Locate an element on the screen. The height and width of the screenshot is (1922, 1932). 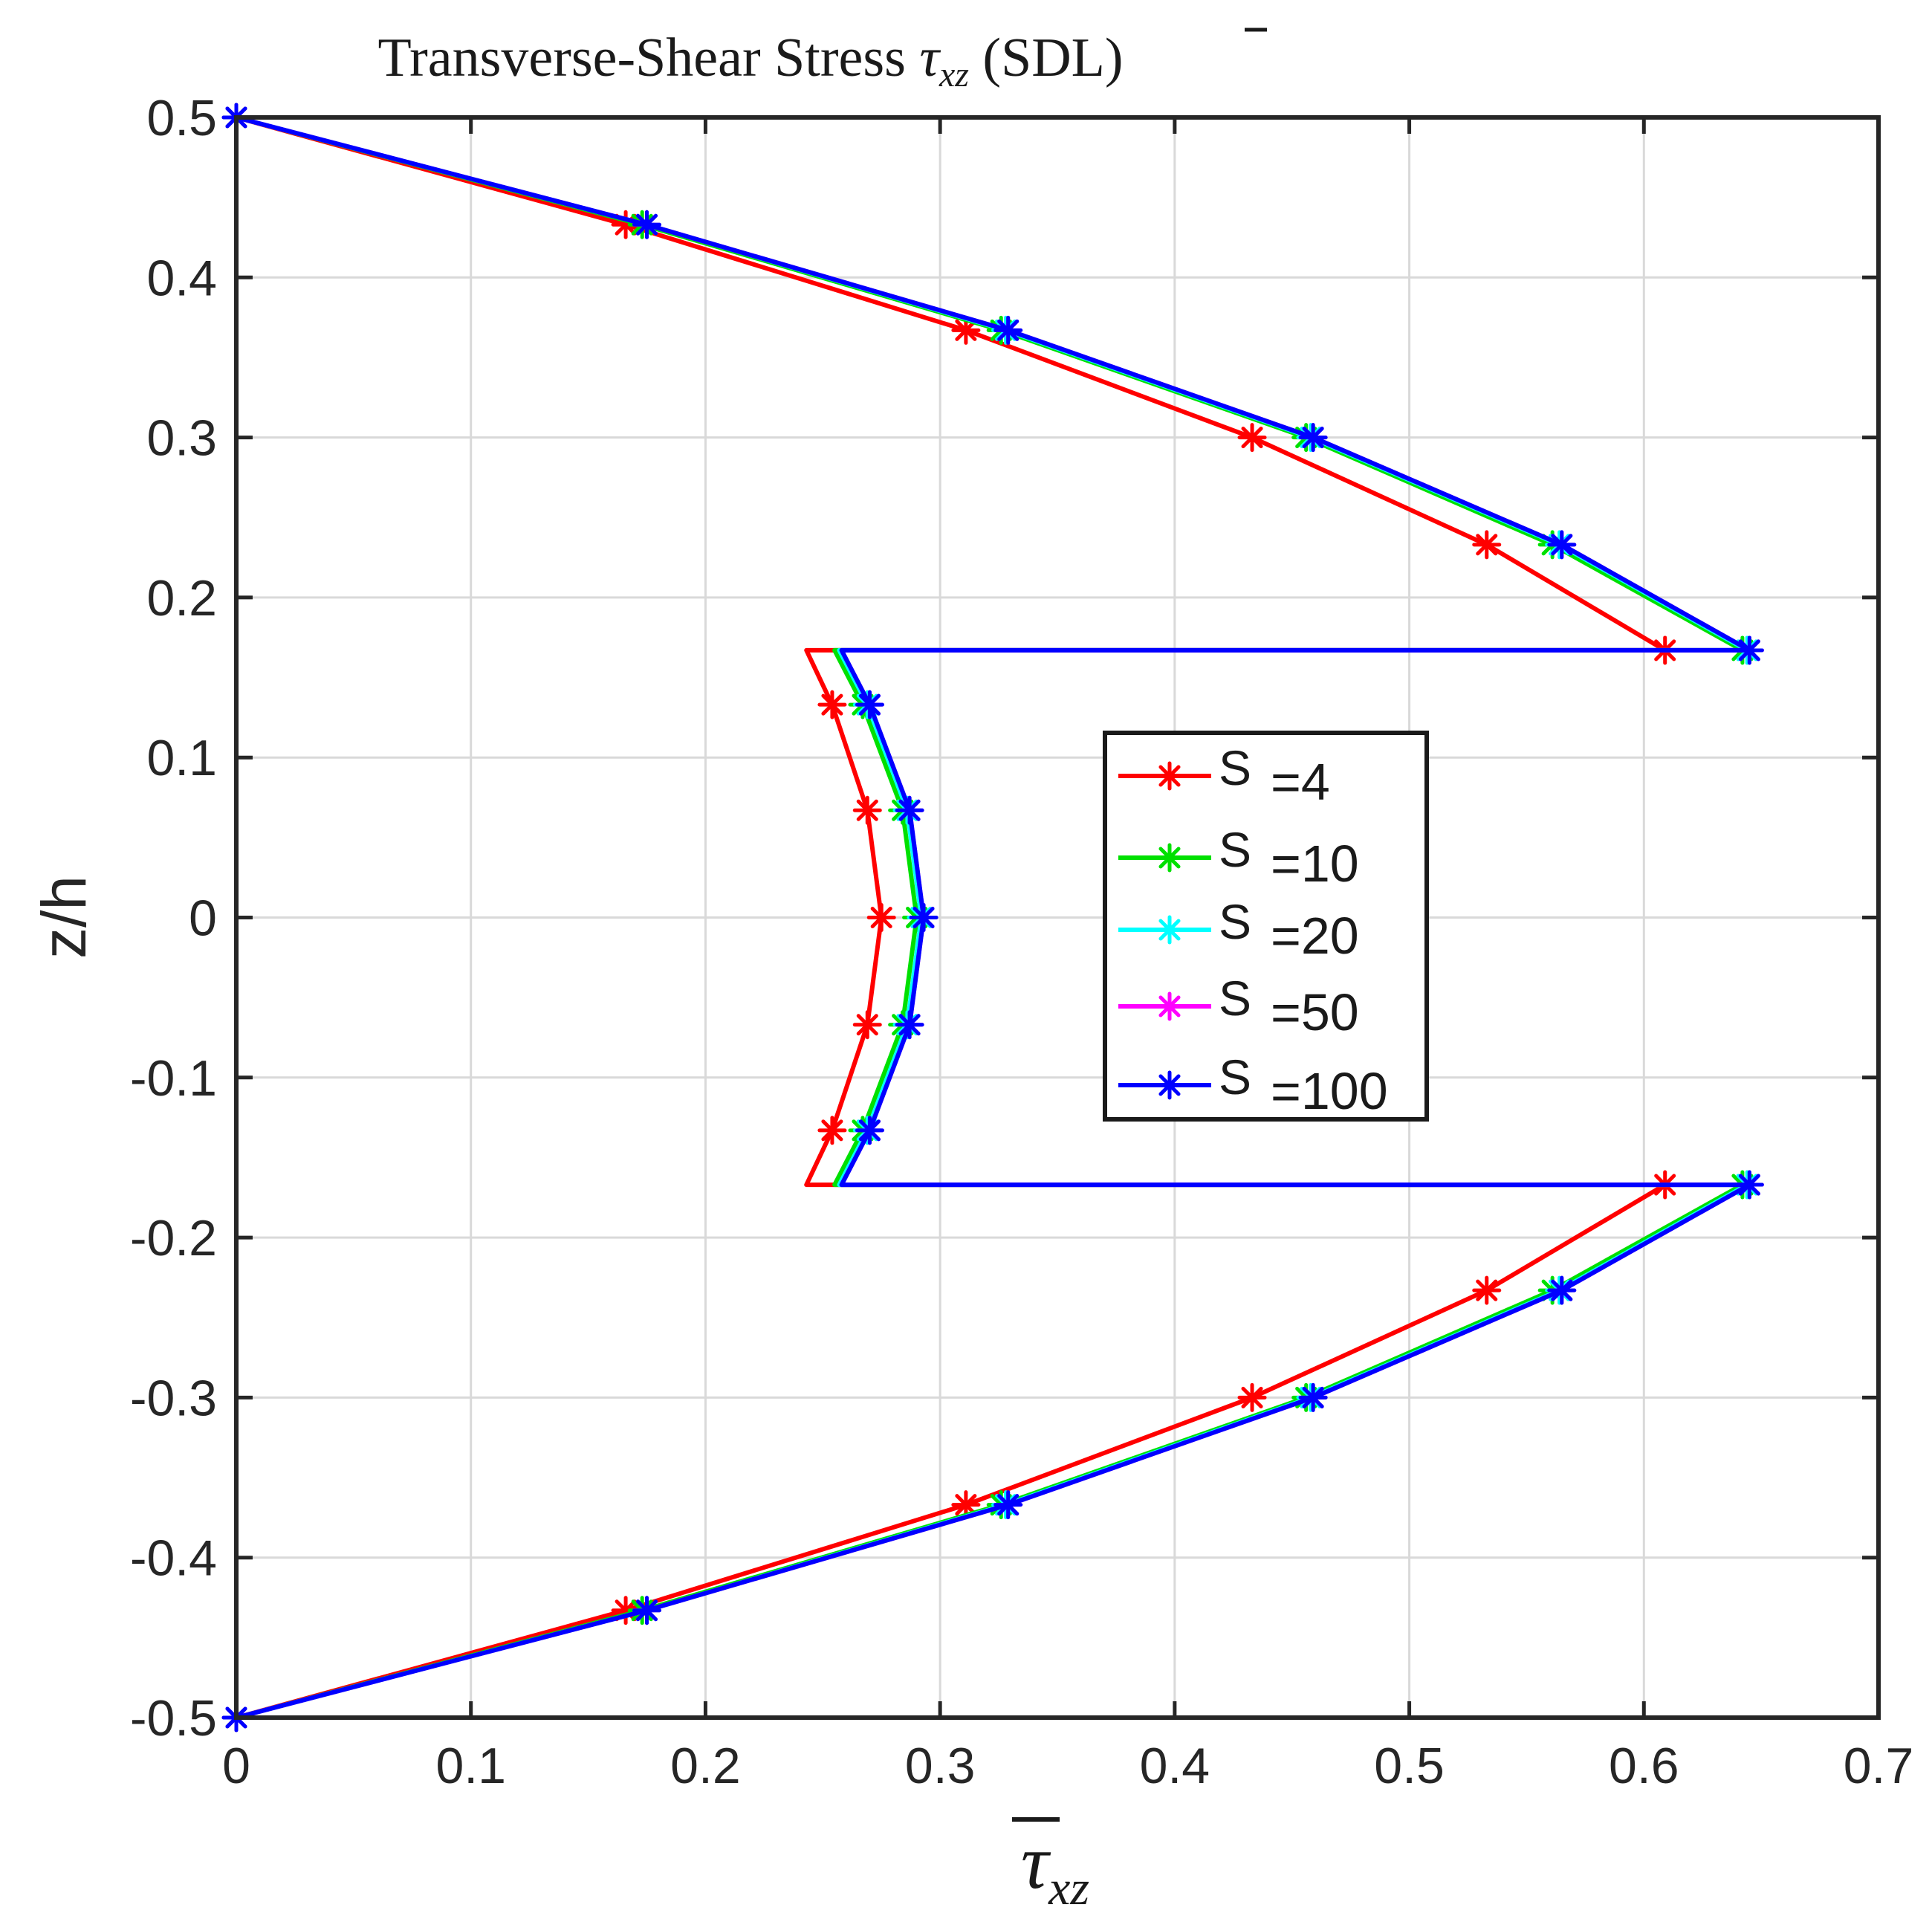
y-tick-labels: -0.5 -0.4 -0.3 -0.2 -0.1 0 0.1 0.2 0.3 0.4 0.5 is located at coordinates (173, 918).